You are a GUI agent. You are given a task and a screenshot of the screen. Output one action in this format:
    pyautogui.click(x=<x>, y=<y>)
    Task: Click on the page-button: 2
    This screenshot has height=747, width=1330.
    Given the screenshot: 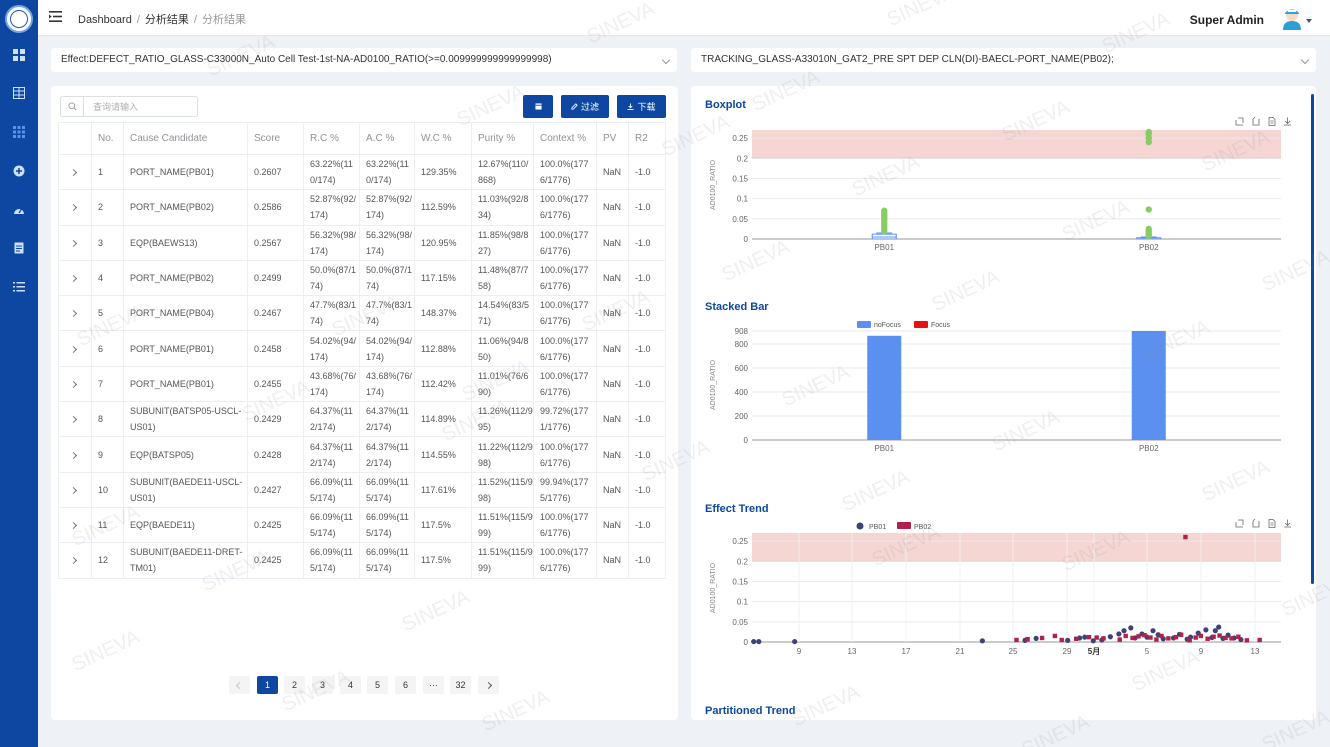 What is the action you would take?
    pyautogui.click(x=294, y=685)
    